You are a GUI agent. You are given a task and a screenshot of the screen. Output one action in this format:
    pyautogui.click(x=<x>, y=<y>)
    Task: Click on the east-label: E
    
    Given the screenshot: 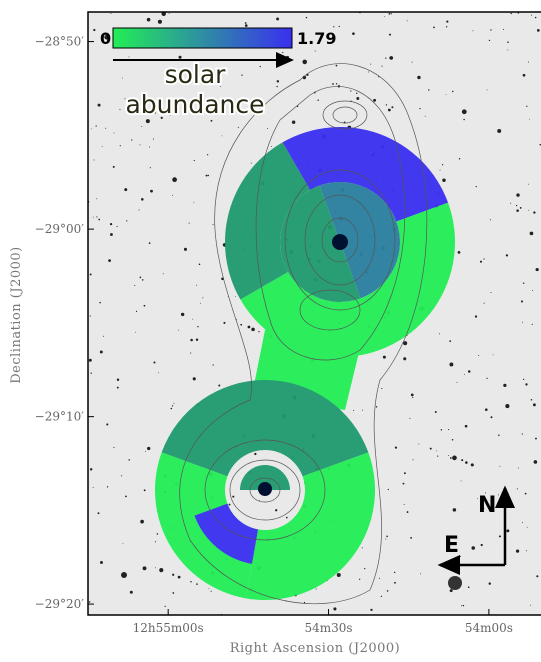 What is the action you would take?
    pyautogui.click(x=451, y=545)
    